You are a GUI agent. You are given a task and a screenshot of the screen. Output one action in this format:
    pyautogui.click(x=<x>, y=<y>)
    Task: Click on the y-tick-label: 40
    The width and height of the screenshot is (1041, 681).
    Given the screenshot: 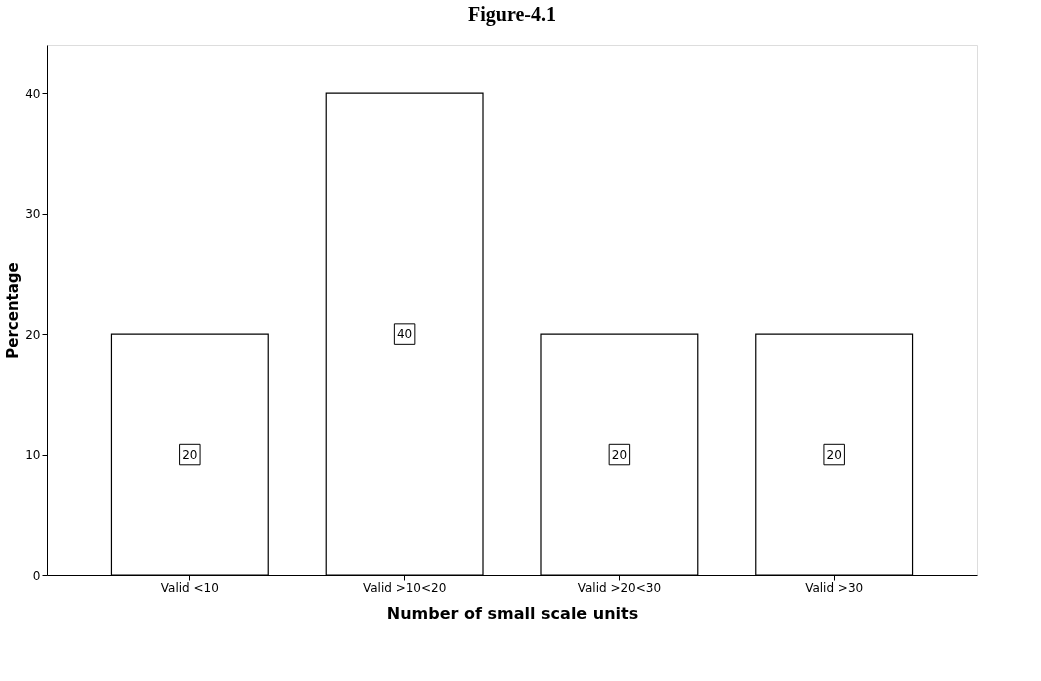 What is the action you would take?
    pyautogui.click(x=33, y=93)
    